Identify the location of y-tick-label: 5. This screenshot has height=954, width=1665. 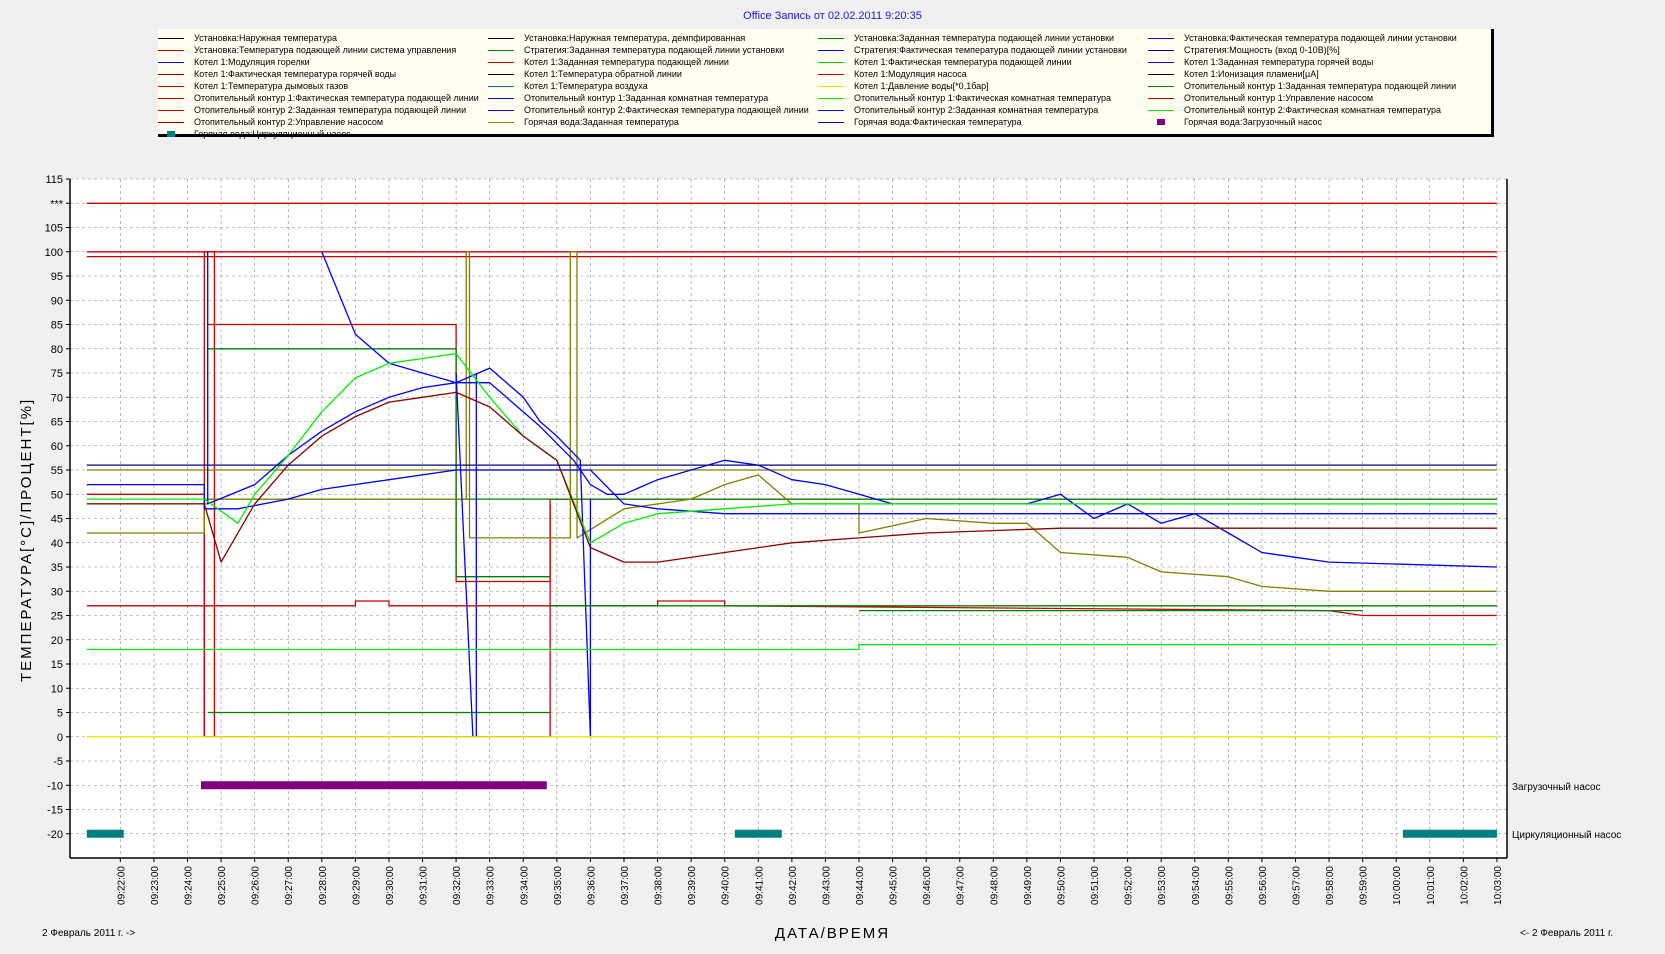
(60, 714).